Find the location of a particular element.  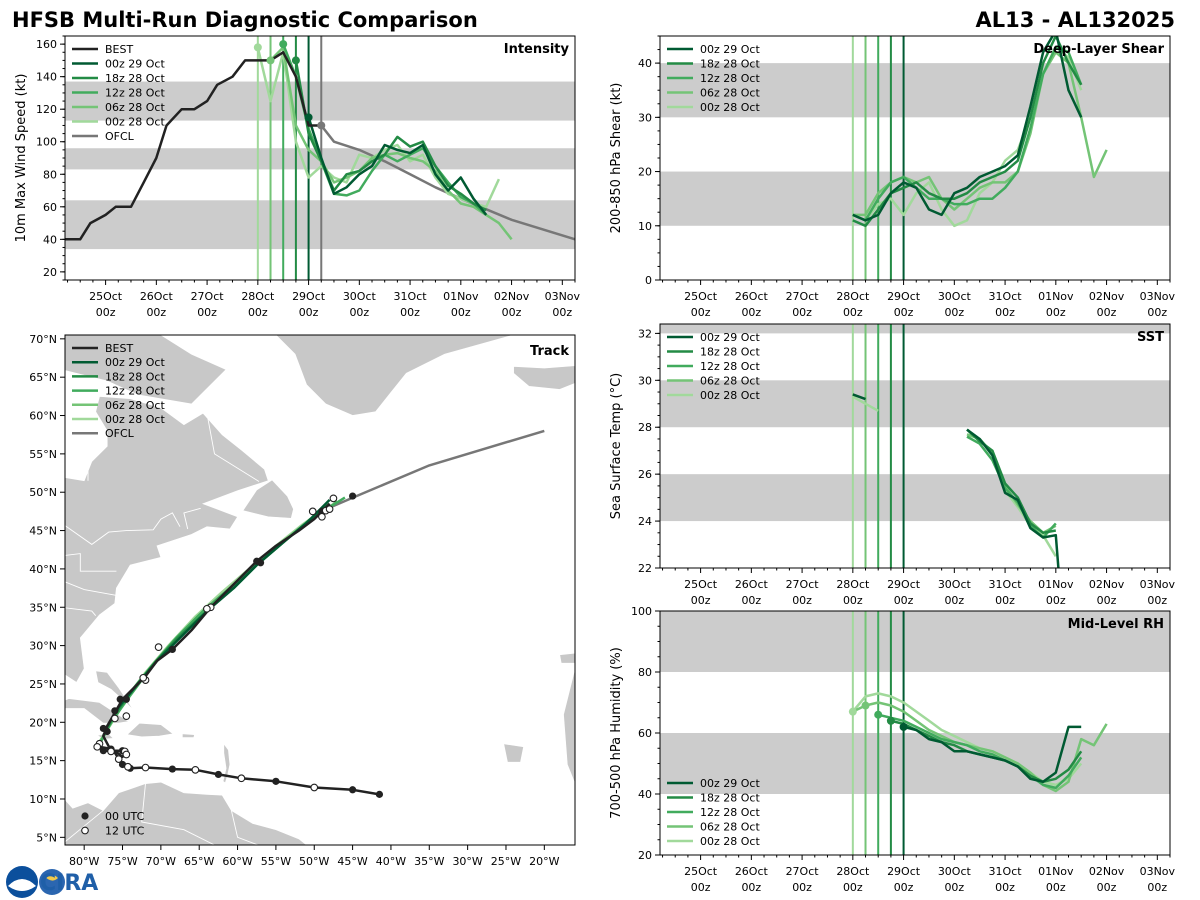

legend-12utc-label: 12 UTC is located at coordinates (125, 831).